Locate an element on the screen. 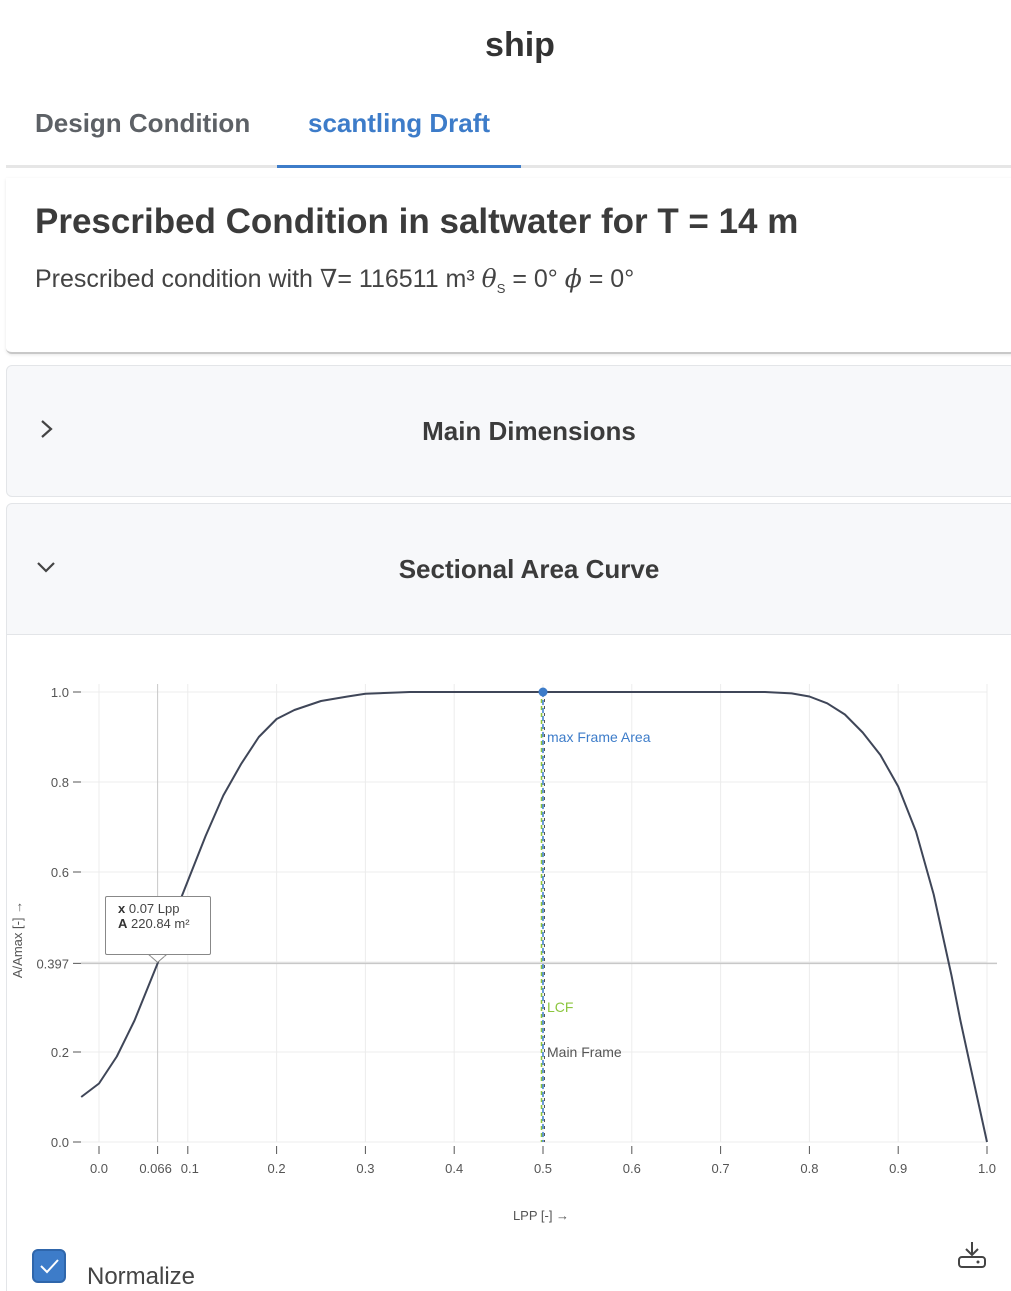 The height and width of the screenshot is (1291, 1011). sectional-area-panel-header: Sectional Area Curve is located at coordinates (508, 569).